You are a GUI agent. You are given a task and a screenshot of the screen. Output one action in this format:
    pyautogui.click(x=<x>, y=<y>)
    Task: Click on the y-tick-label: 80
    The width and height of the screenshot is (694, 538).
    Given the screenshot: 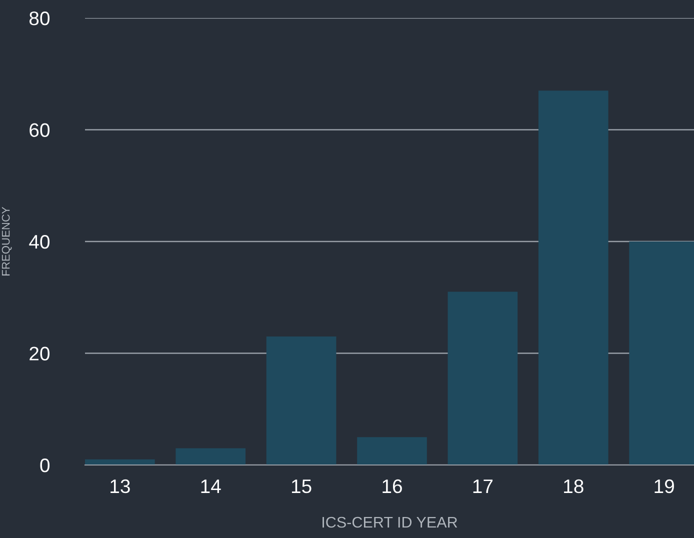 What is the action you would take?
    pyautogui.click(x=39, y=18)
    